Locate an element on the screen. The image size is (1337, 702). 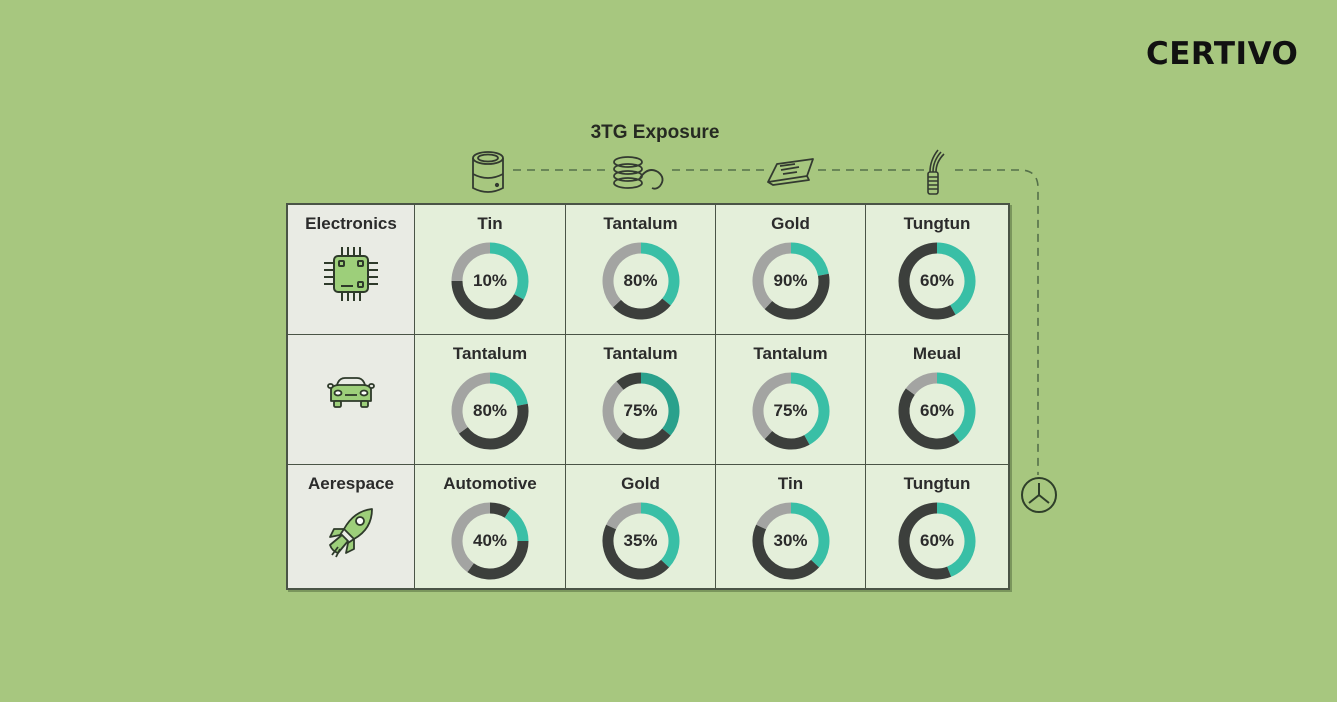
metal-label: Automotive is located at coordinates (490, 483).